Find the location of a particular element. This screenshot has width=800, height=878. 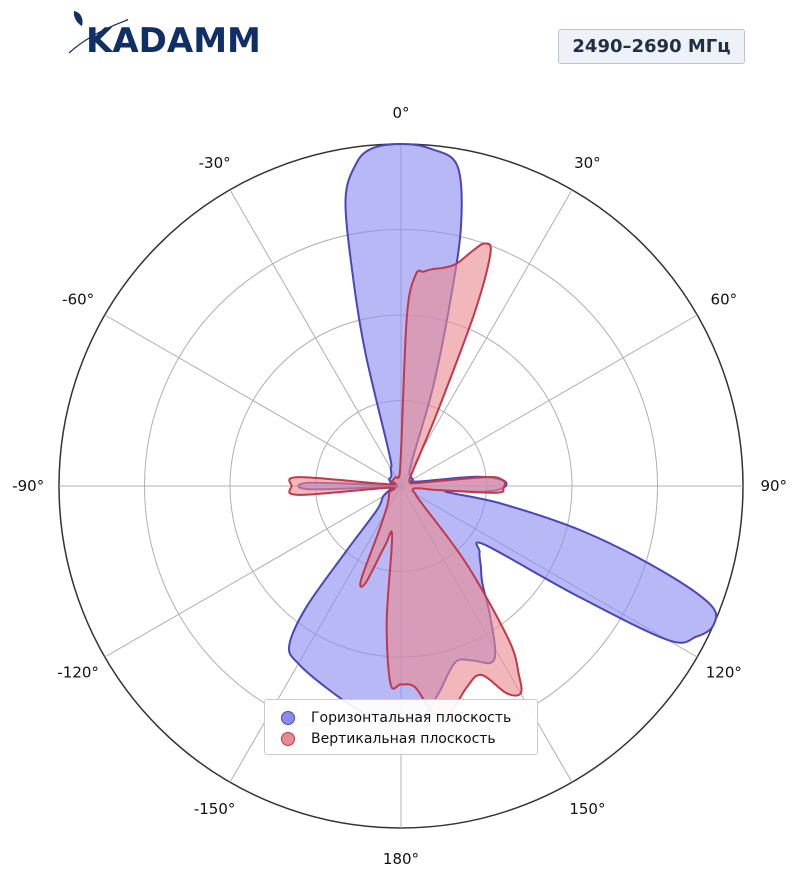

legend-item-horizontal: Горизонтальная плоскость is located at coordinates (409, 717).